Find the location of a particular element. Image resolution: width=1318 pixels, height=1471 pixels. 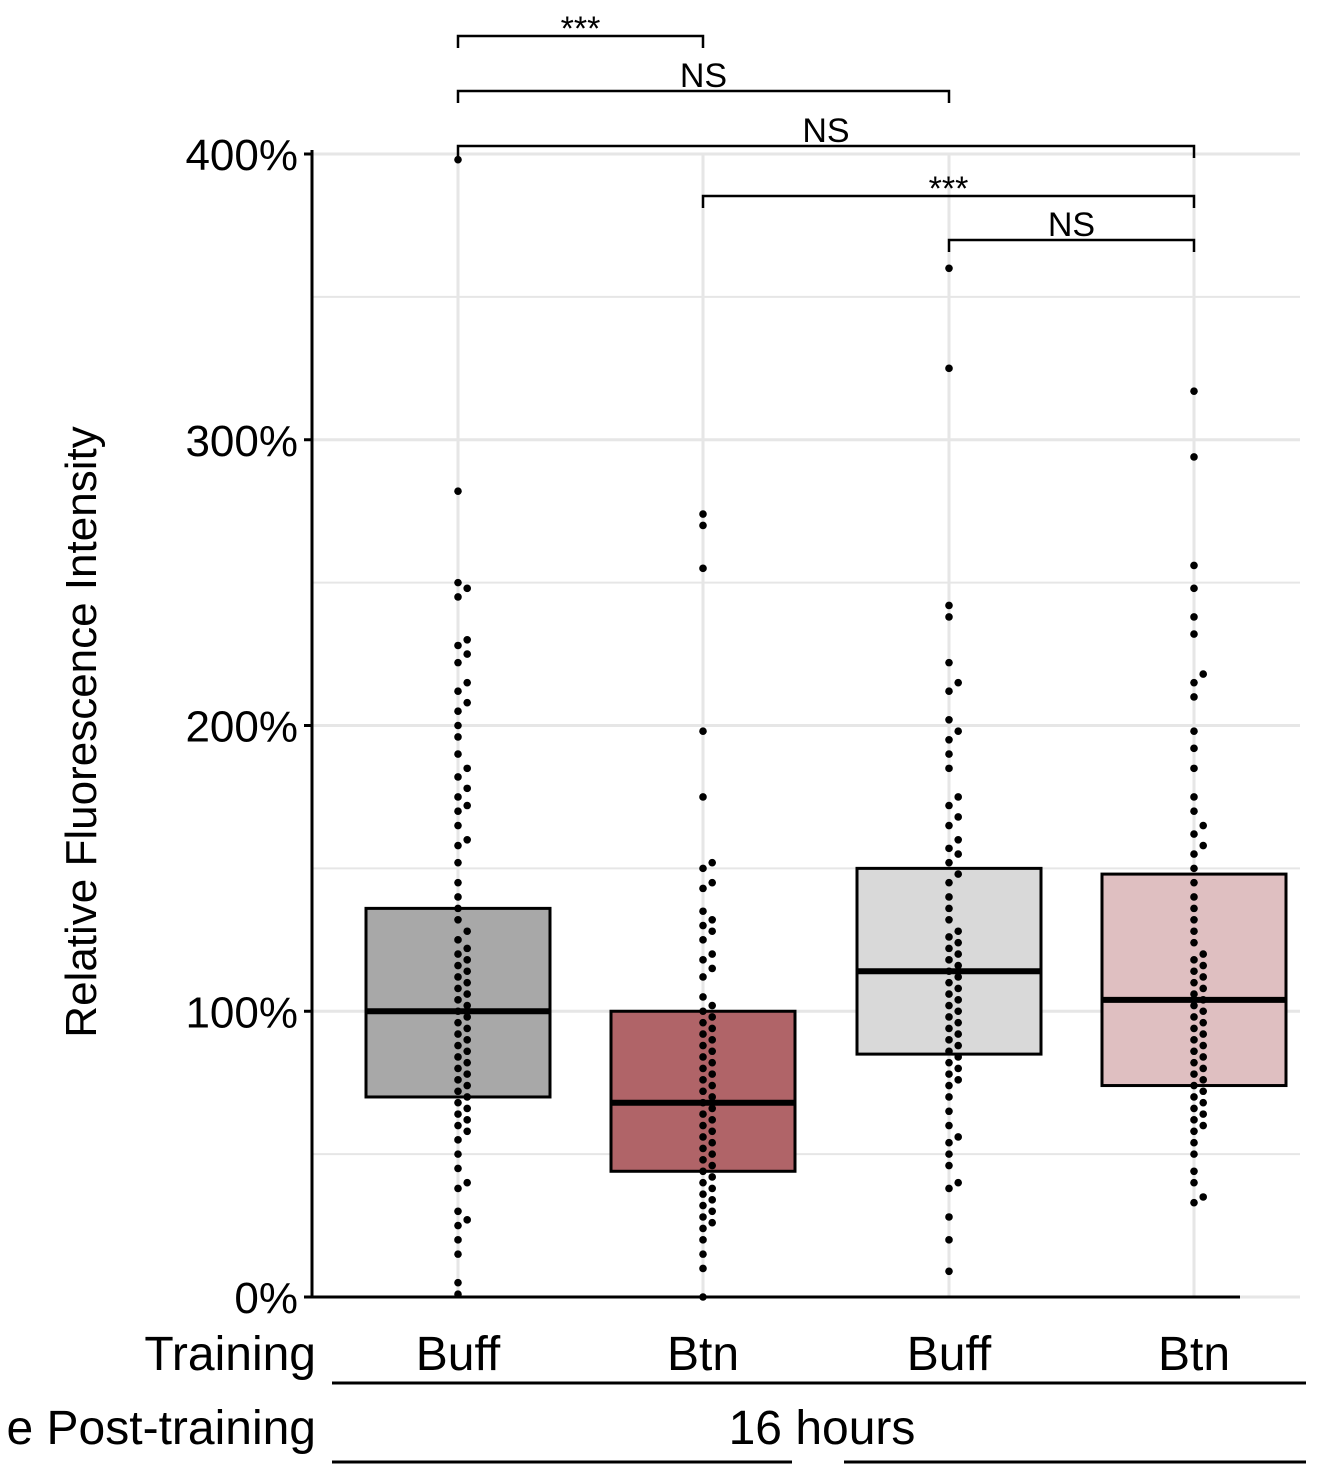

category-label: Btn is located at coordinates (1194, 1354).